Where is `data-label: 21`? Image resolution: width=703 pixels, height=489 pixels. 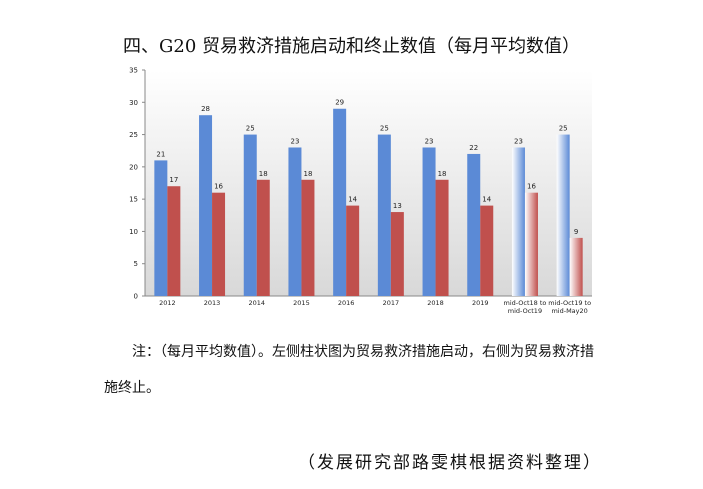 data-label: 21 is located at coordinates (160, 154).